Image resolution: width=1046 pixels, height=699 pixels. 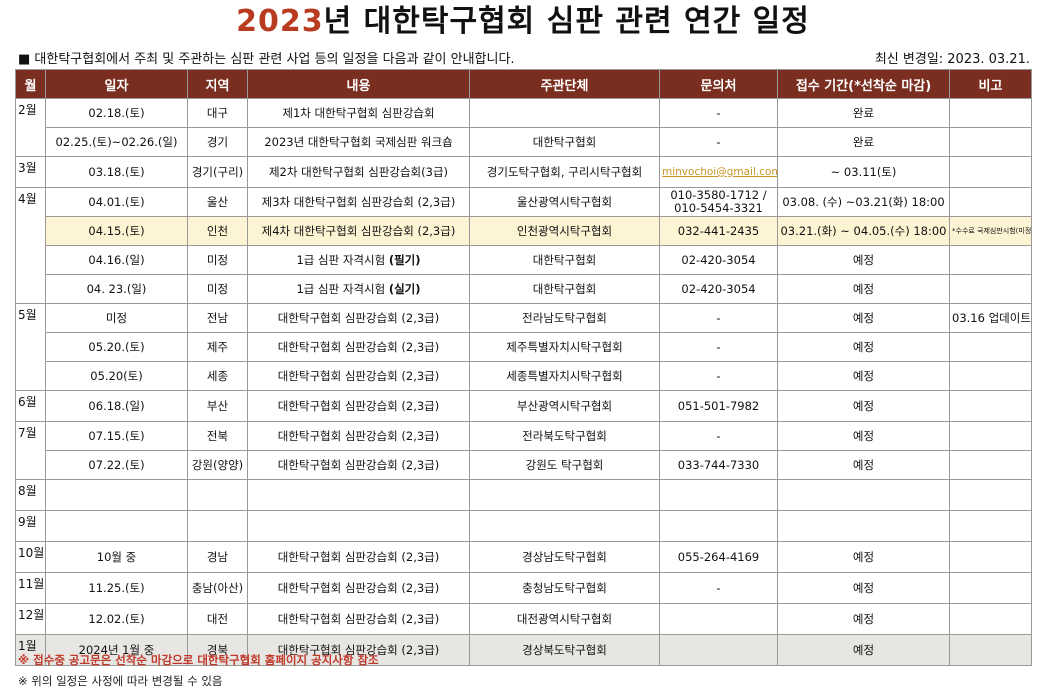 What do you see at coordinates (217, 557) in the screenshot?
I see `region-cell: 경남` at bounding box center [217, 557].